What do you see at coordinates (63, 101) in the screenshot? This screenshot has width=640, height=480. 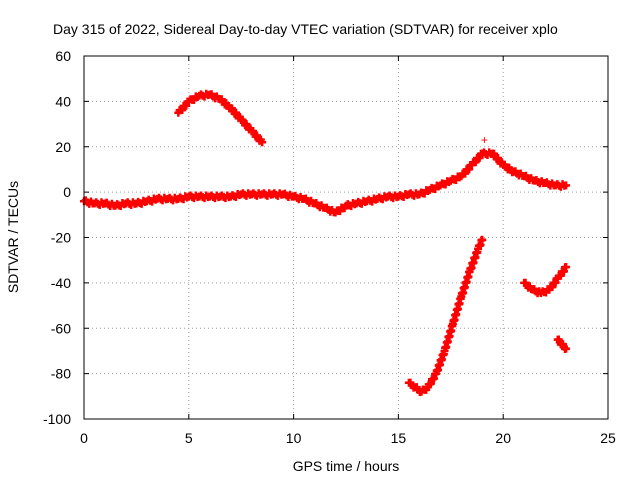 I see `y-tick-label: 40` at bounding box center [63, 101].